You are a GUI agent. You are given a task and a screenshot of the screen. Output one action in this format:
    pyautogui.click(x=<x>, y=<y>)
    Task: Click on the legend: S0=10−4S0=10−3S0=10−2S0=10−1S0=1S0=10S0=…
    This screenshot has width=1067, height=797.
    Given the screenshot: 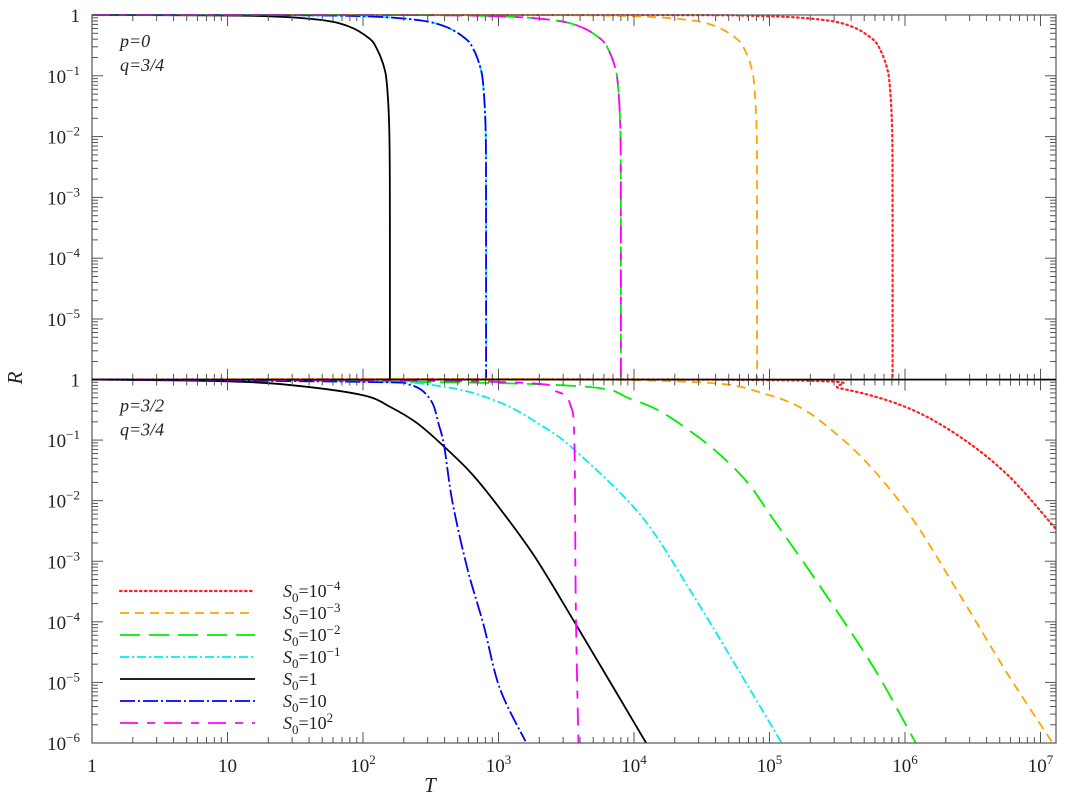 What is the action you would take?
    pyautogui.click(x=229, y=657)
    